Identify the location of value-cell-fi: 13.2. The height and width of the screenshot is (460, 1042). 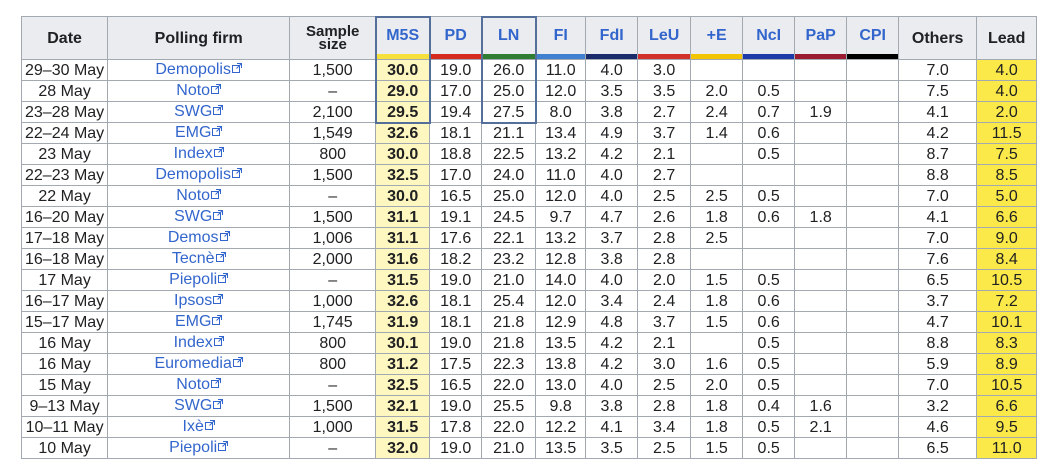
(561, 238).